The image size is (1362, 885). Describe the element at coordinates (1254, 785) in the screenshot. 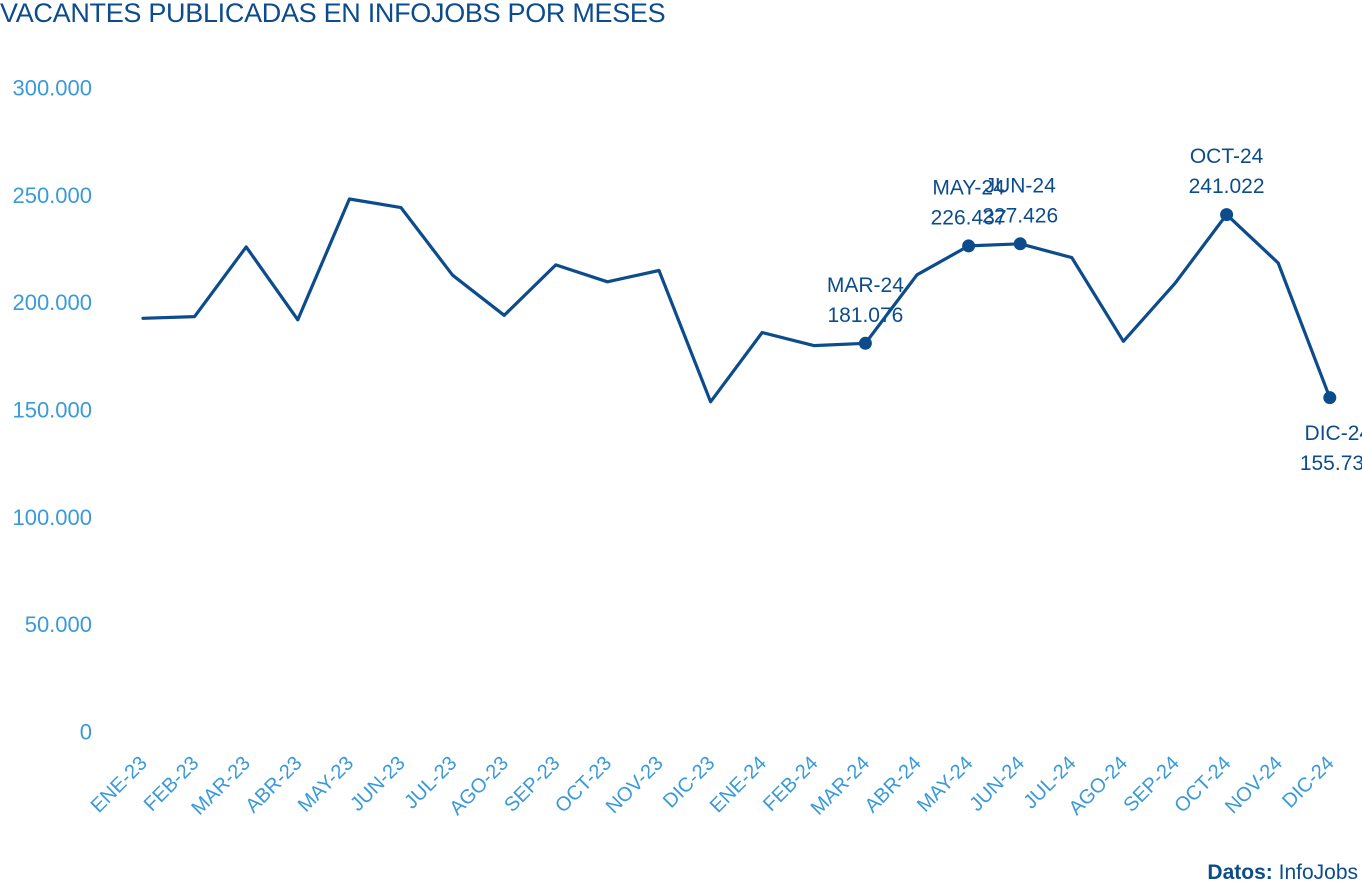

I see `x-tick-label: NOV-24` at that location.